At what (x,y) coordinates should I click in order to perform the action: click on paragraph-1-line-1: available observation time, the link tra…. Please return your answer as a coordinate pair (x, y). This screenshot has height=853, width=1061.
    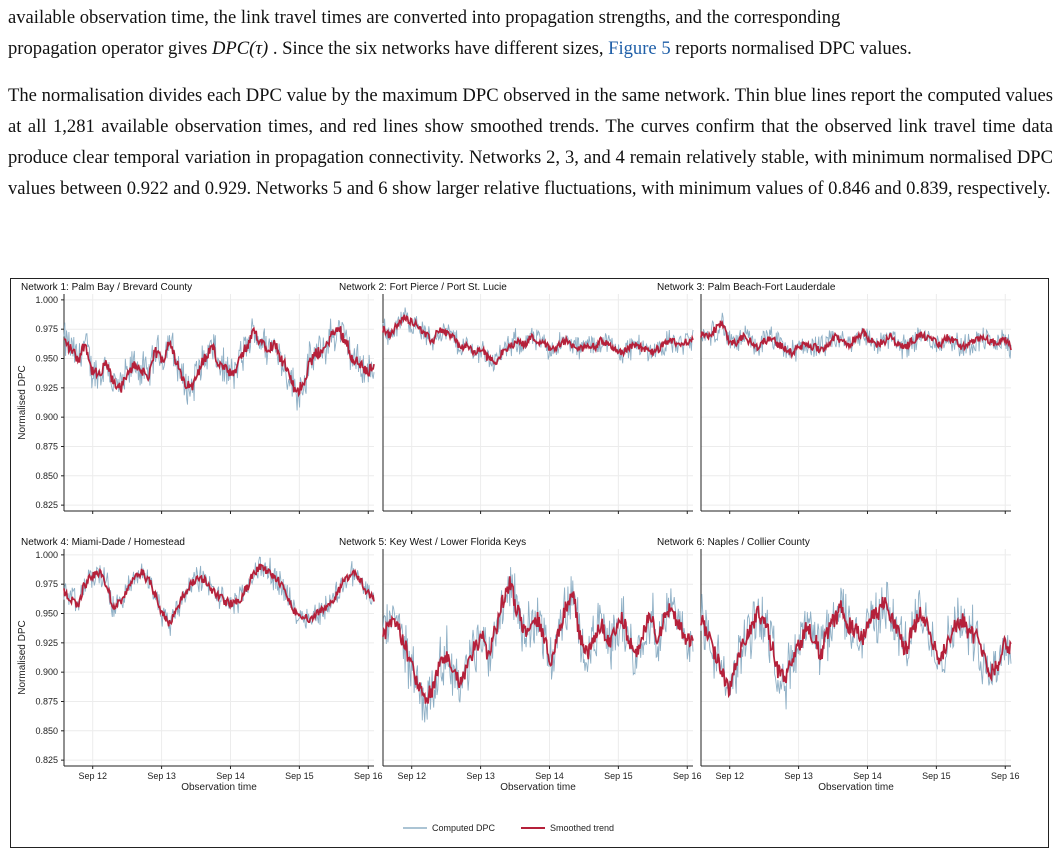
    Looking at the image, I should click on (424, 17).